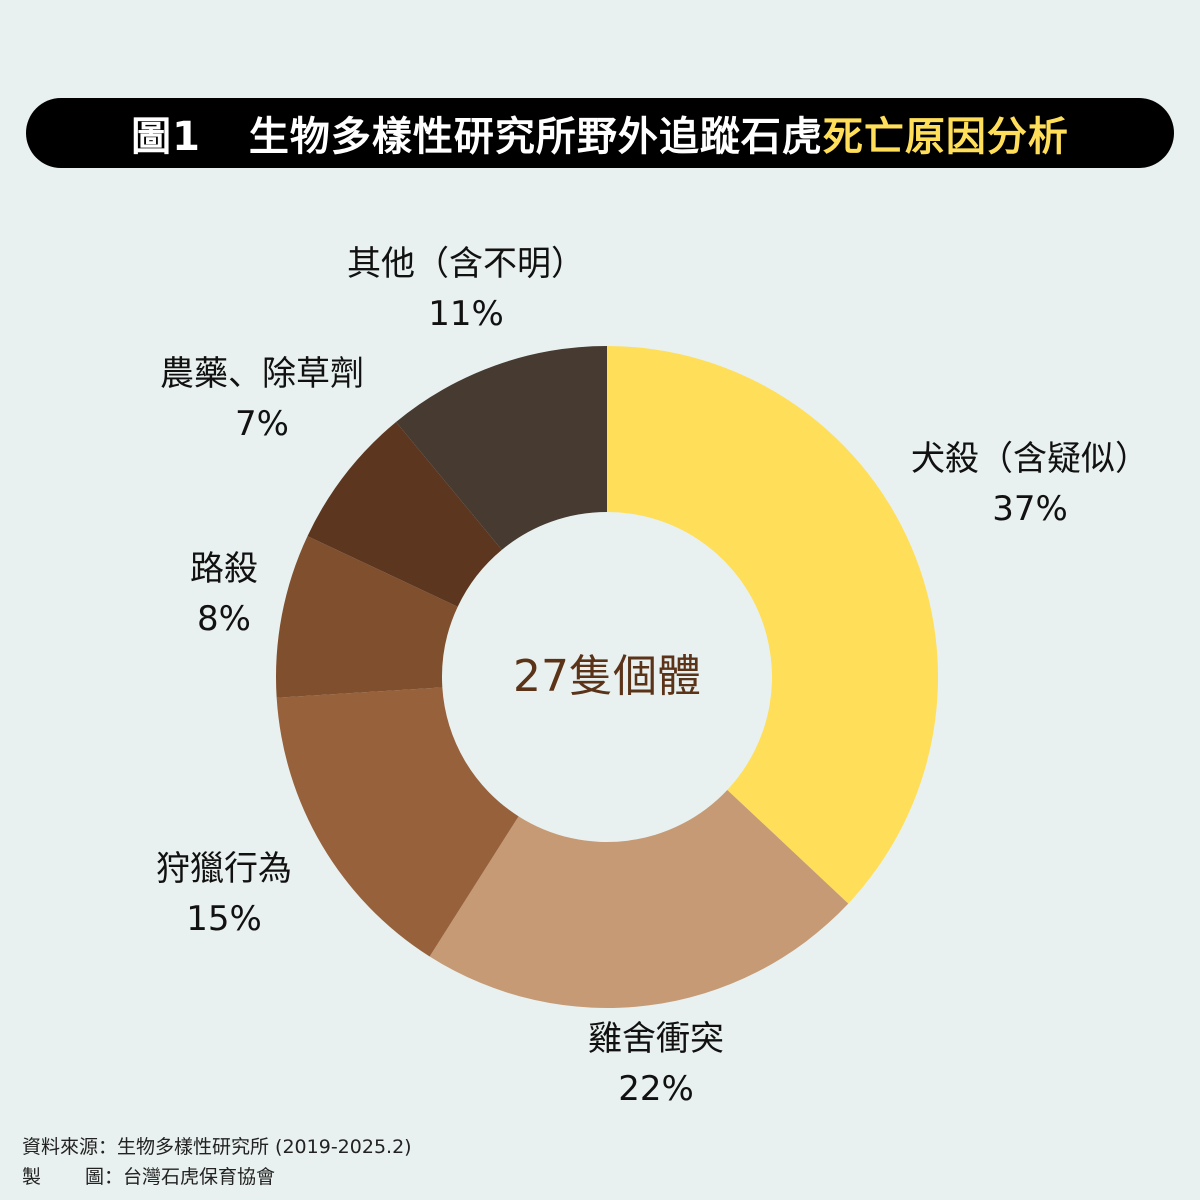 This screenshot has height=1200, width=1200. Describe the element at coordinates (166, 137) in the screenshot. I see `figure-number: 圖1` at that location.